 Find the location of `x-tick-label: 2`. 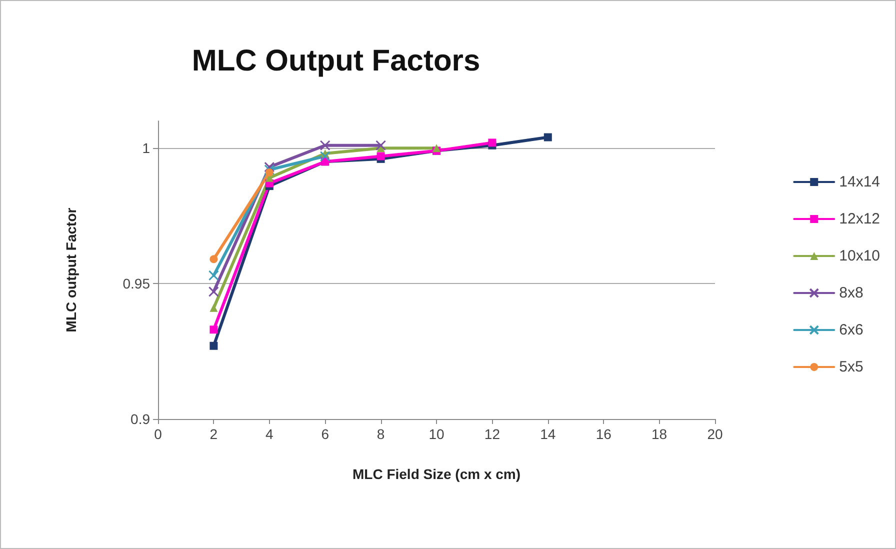

x-tick-label: 2 is located at coordinates (214, 434).